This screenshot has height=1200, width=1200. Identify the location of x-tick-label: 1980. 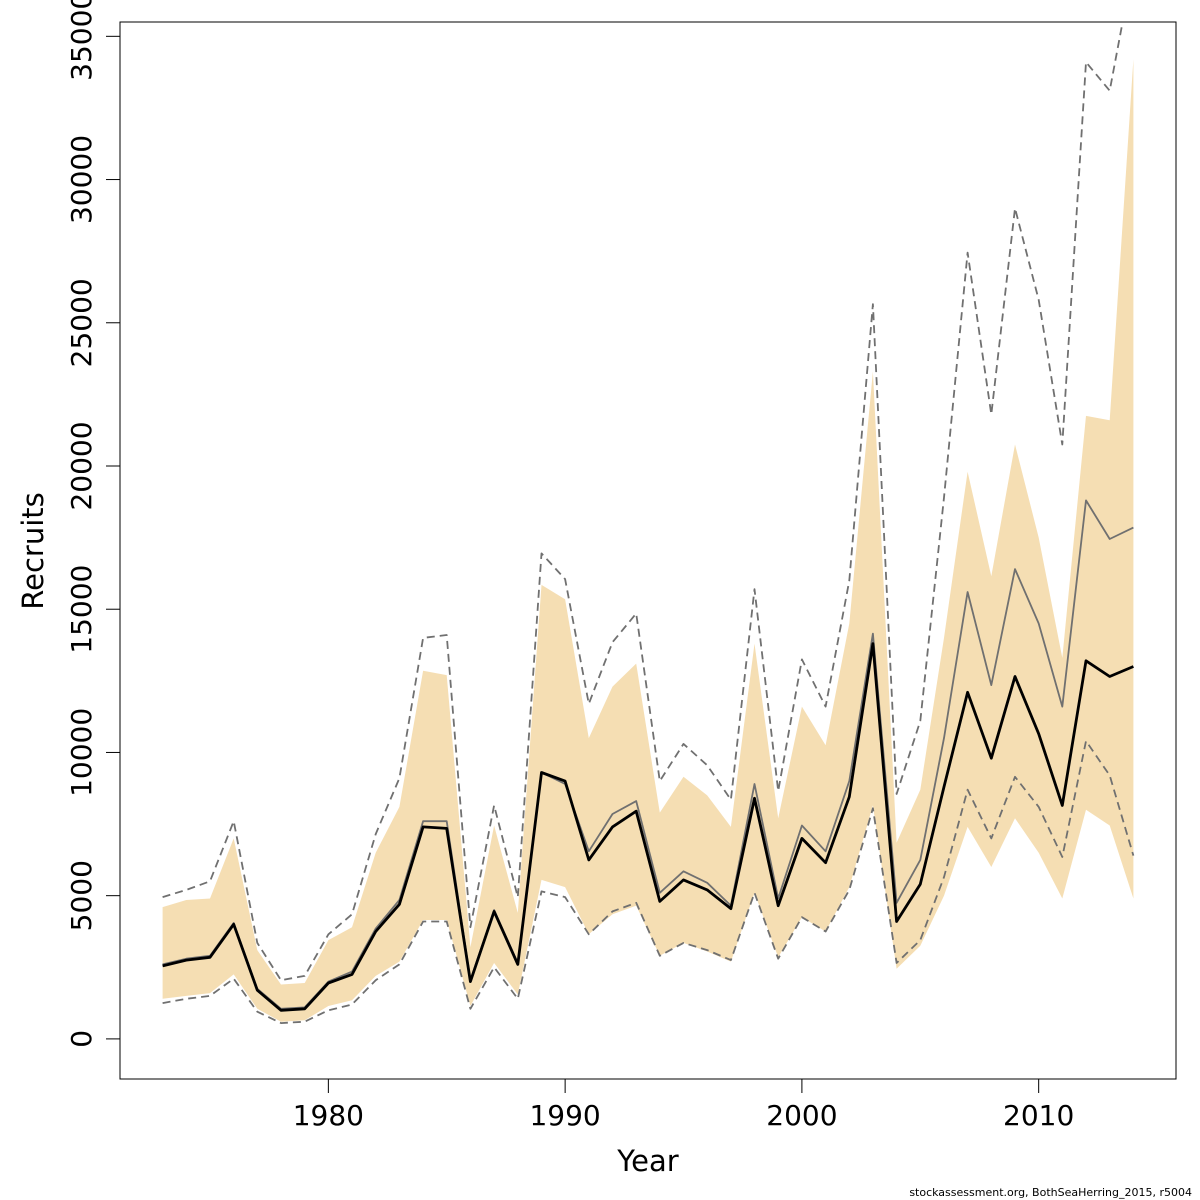
(328, 1115).